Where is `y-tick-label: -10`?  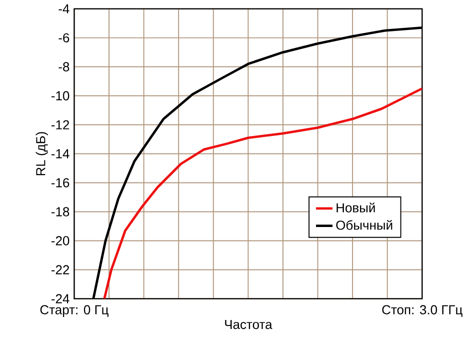
y-tick-label: -10 is located at coordinates (60, 96).